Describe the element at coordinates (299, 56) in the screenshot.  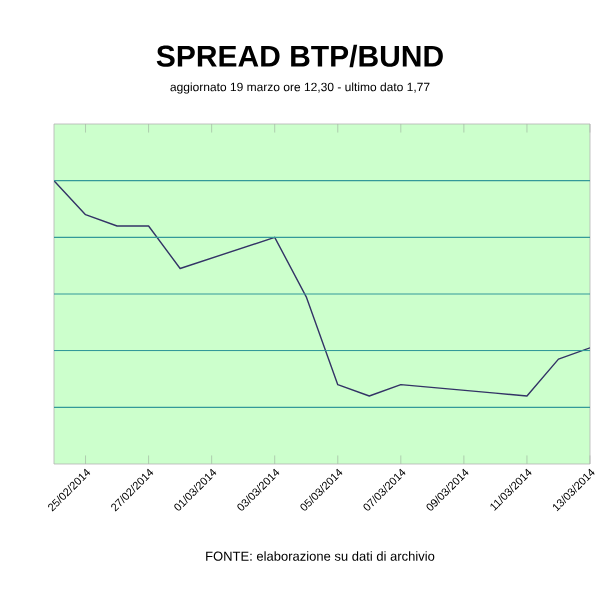
I see `chart-title: SPREAD BTP/BUND` at that location.